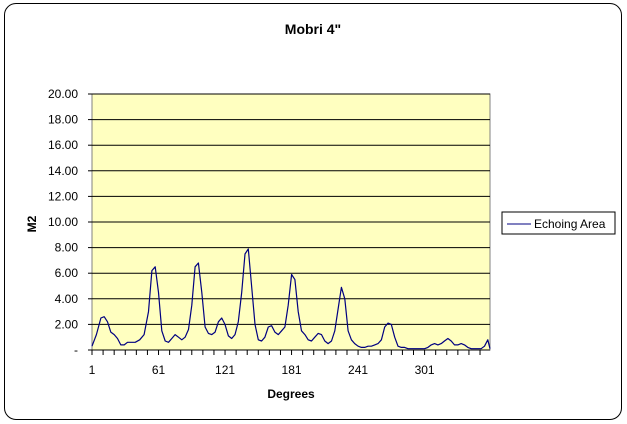 The height and width of the screenshot is (424, 627). I want to click on x-tick-label: 1, so click(92, 370).